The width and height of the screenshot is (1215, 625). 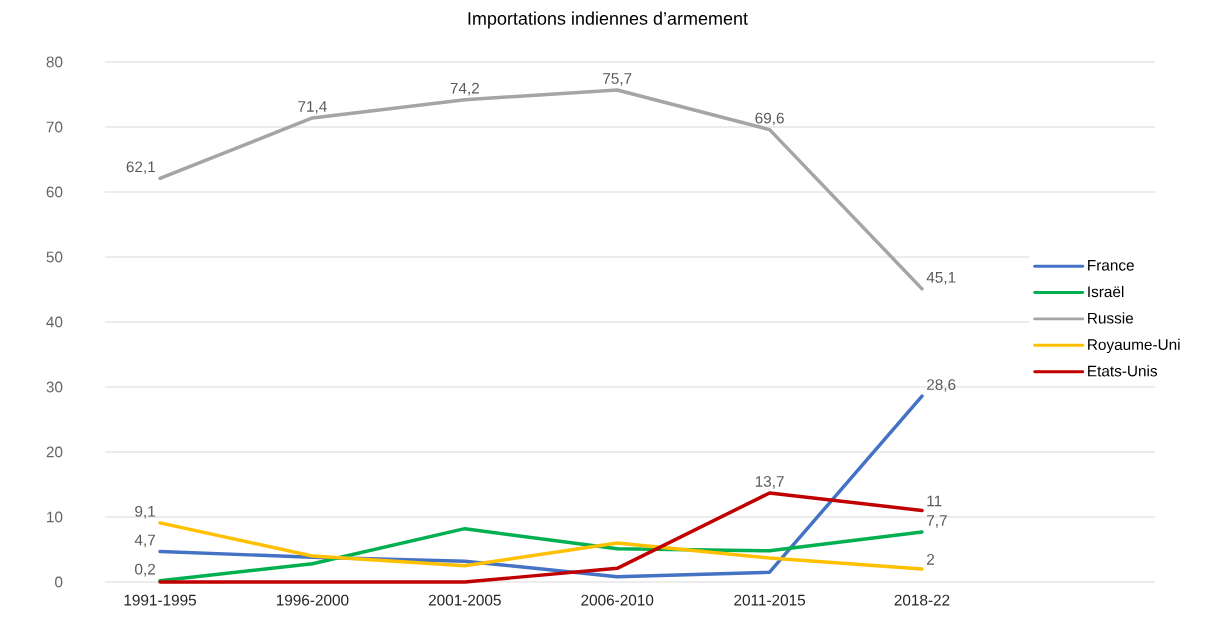 What do you see at coordinates (769, 482) in the screenshot?
I see `data-label: 13,7` at bounding box center [769, 482].